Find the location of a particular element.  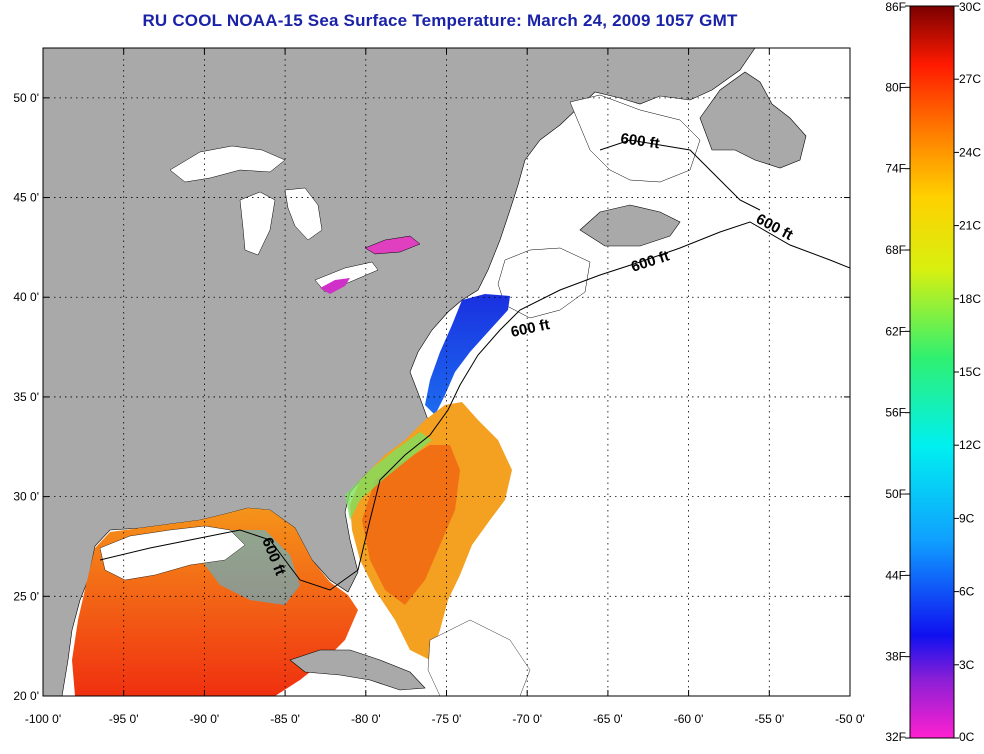

st-lawrence-gulf is located at coordinates (635, 138).